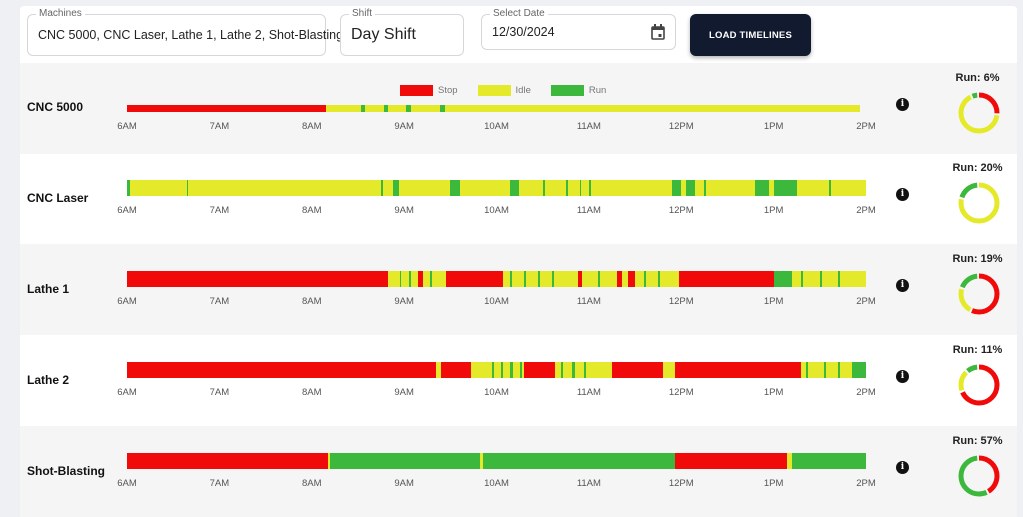  What do you see at coordinates (588, 392) in the screenshot?
I see `axis-tick-label: 11AM` at bounding box center [588, 392].